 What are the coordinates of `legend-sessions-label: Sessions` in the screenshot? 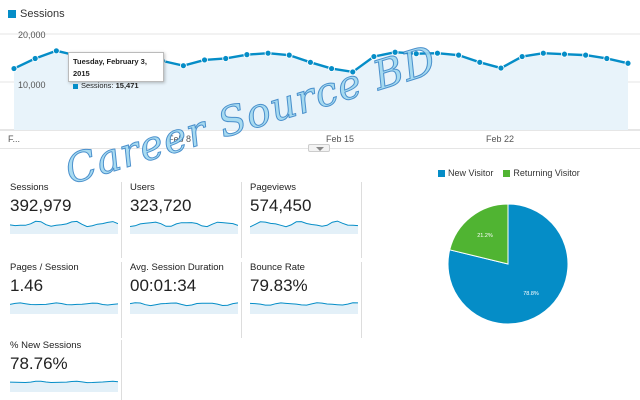 It's located at (42, 14).